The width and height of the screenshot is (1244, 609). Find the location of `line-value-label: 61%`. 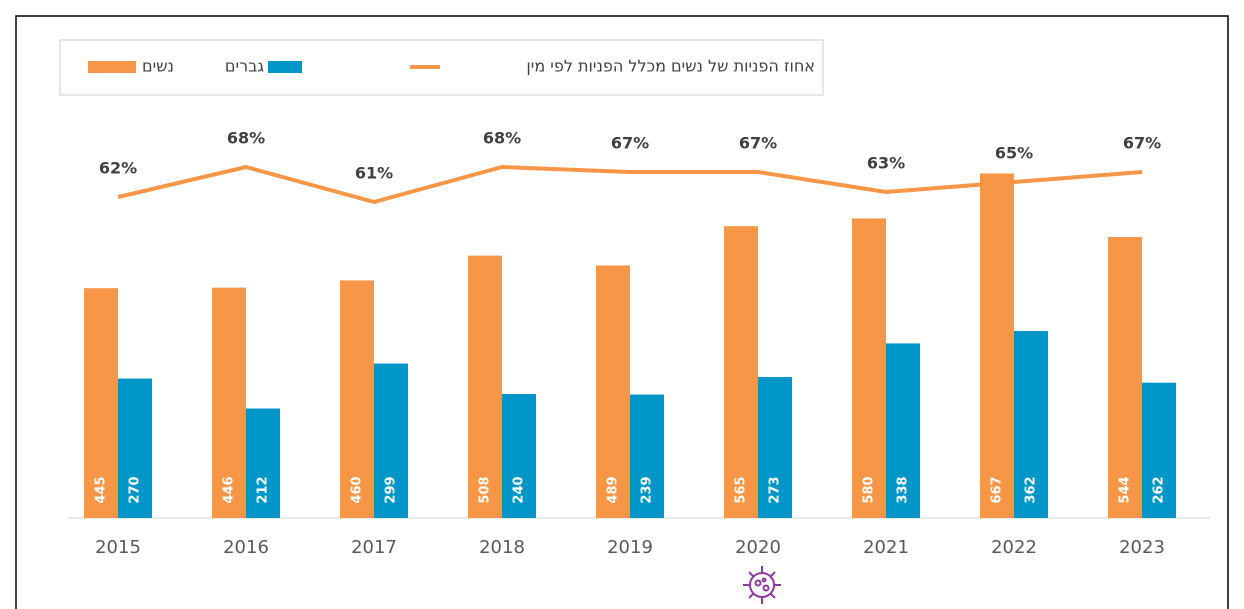

line-value-label: 61% is located at coordinates (374, 173).